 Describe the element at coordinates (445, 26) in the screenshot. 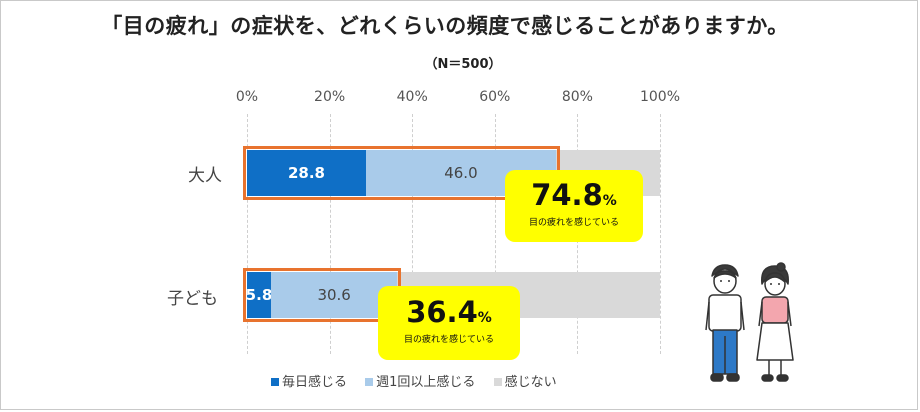

I see `chart-title: 「目の疲れ」の症状を、どれくらいの頻度で感じることがありますか。` at that location.